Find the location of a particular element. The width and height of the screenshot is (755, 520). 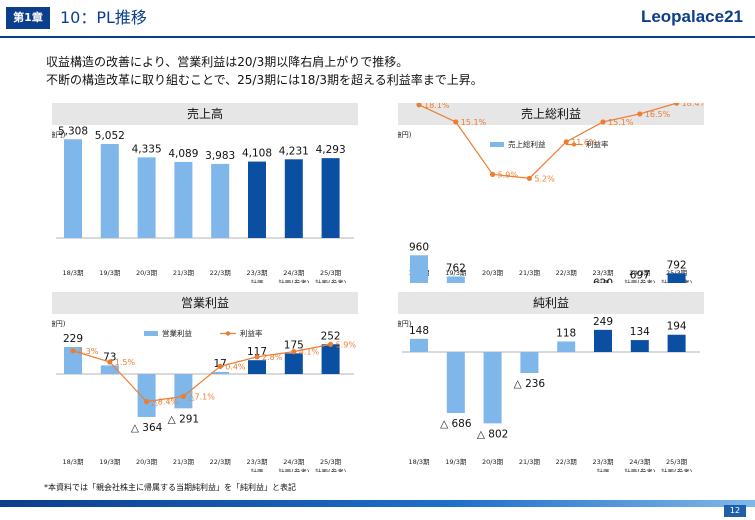

bar-value-label: 118 is located at coordinates (566, 333).